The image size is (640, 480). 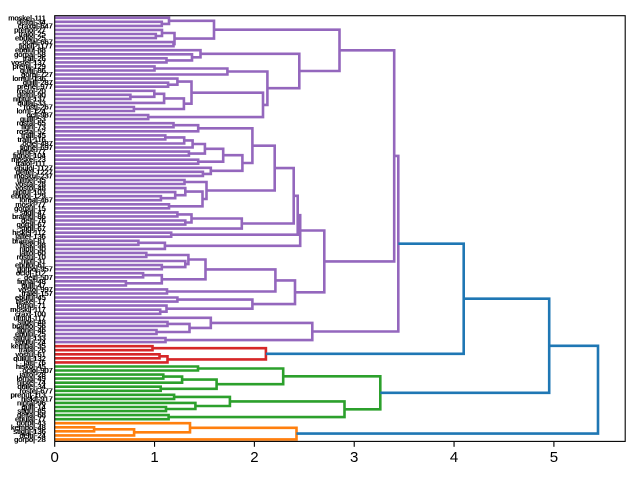 I want to click on svg-text: trali|-45, so click(x=33, y=135).